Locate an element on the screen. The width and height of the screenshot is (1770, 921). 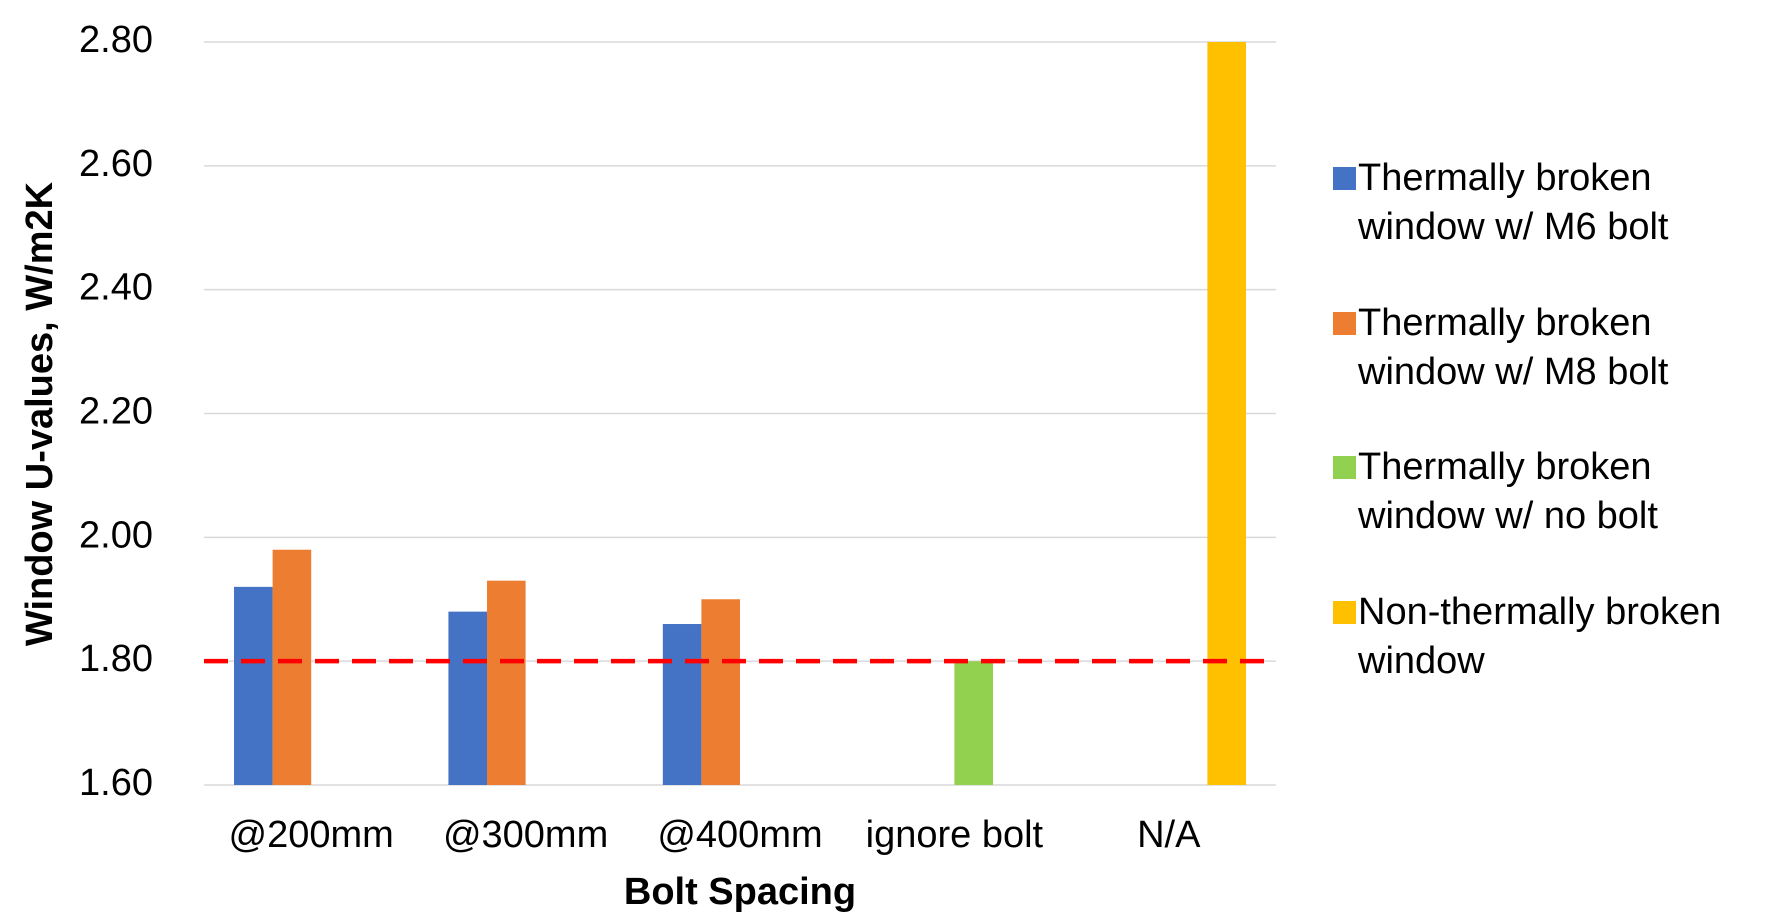
y-tick-label: 2.60 is located at coordinates (116, 164).